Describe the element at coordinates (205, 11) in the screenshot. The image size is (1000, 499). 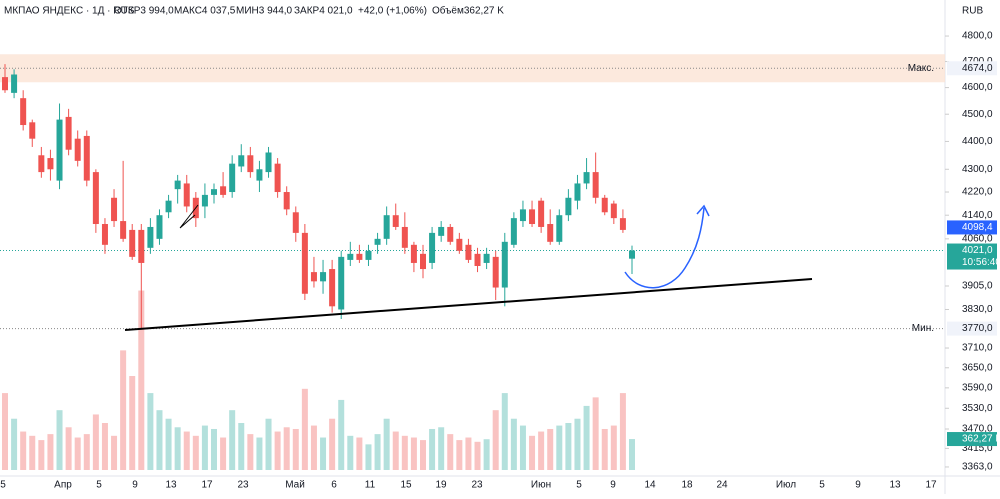
I see `header-item: МАКС4 037,5` at that location.